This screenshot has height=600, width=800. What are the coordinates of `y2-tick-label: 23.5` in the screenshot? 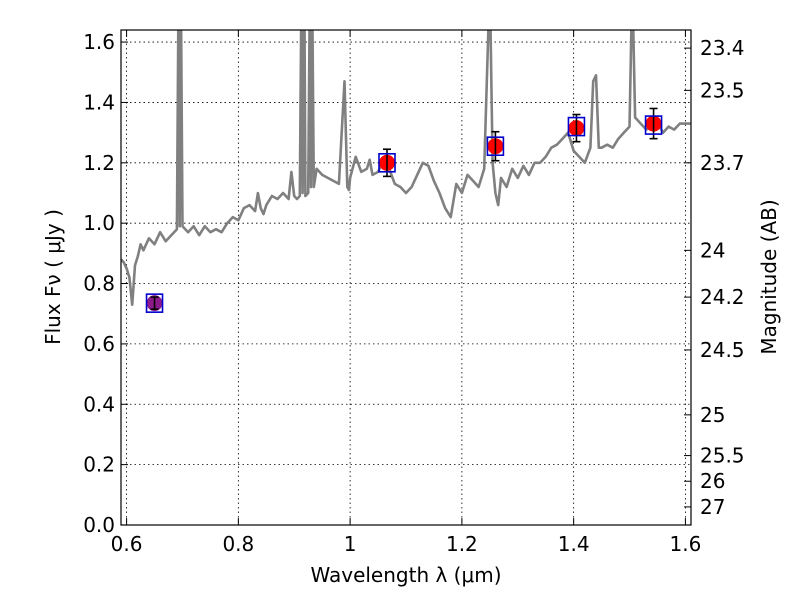 It's located at (722, 90).